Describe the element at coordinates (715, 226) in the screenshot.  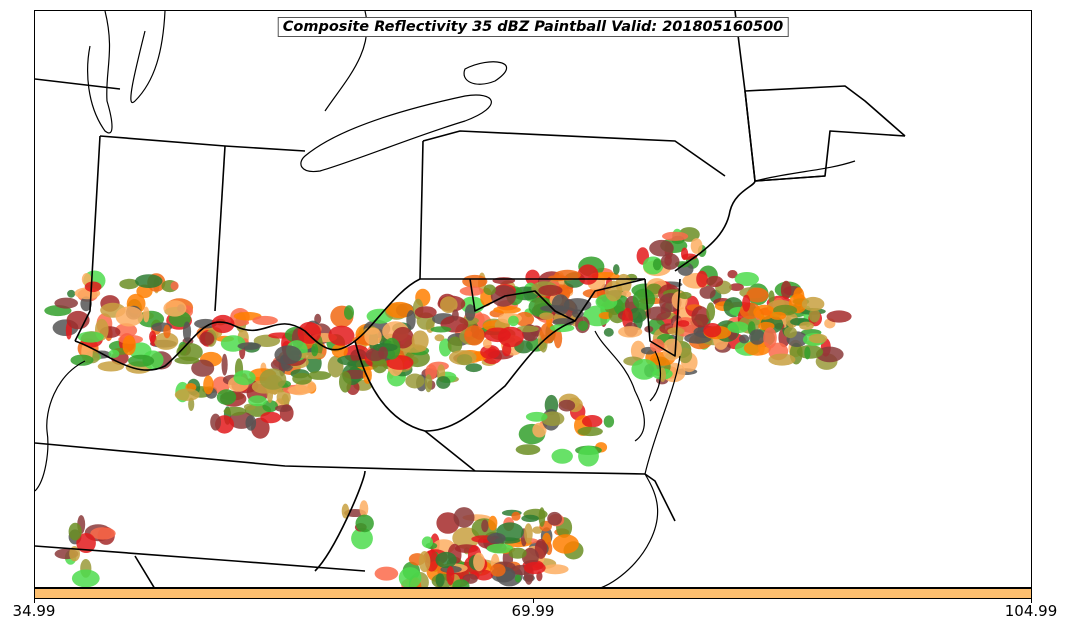
I see `nj-border` at that location.